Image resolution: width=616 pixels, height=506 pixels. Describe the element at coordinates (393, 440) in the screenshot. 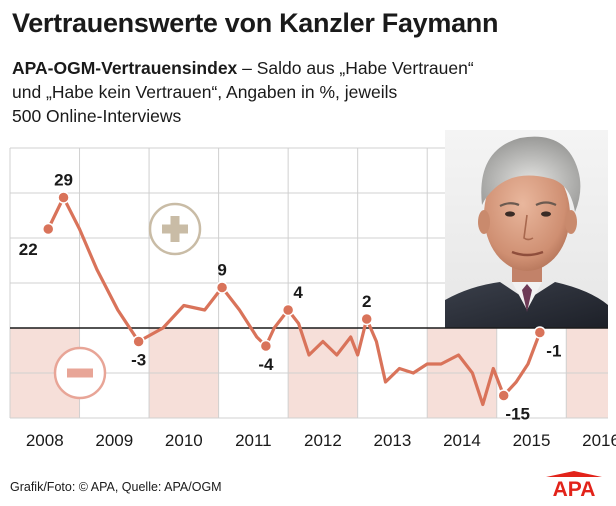

I see `x-tick-label: 2013` at that location.